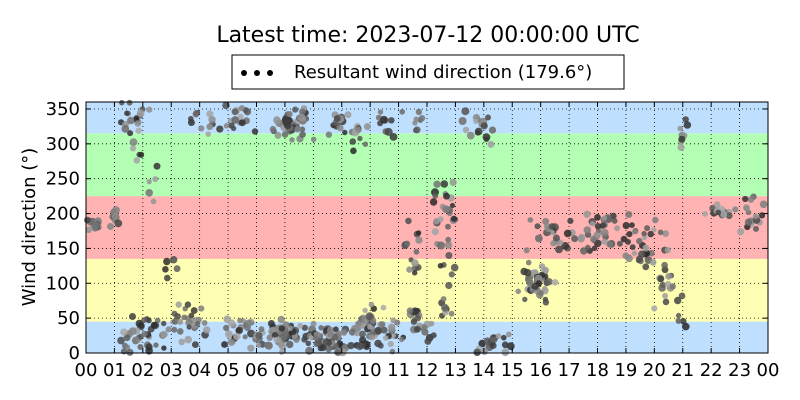 The width and height of the screenshot is (800, 400). I want to click on x-tick-label: 16, so click(540, 370).